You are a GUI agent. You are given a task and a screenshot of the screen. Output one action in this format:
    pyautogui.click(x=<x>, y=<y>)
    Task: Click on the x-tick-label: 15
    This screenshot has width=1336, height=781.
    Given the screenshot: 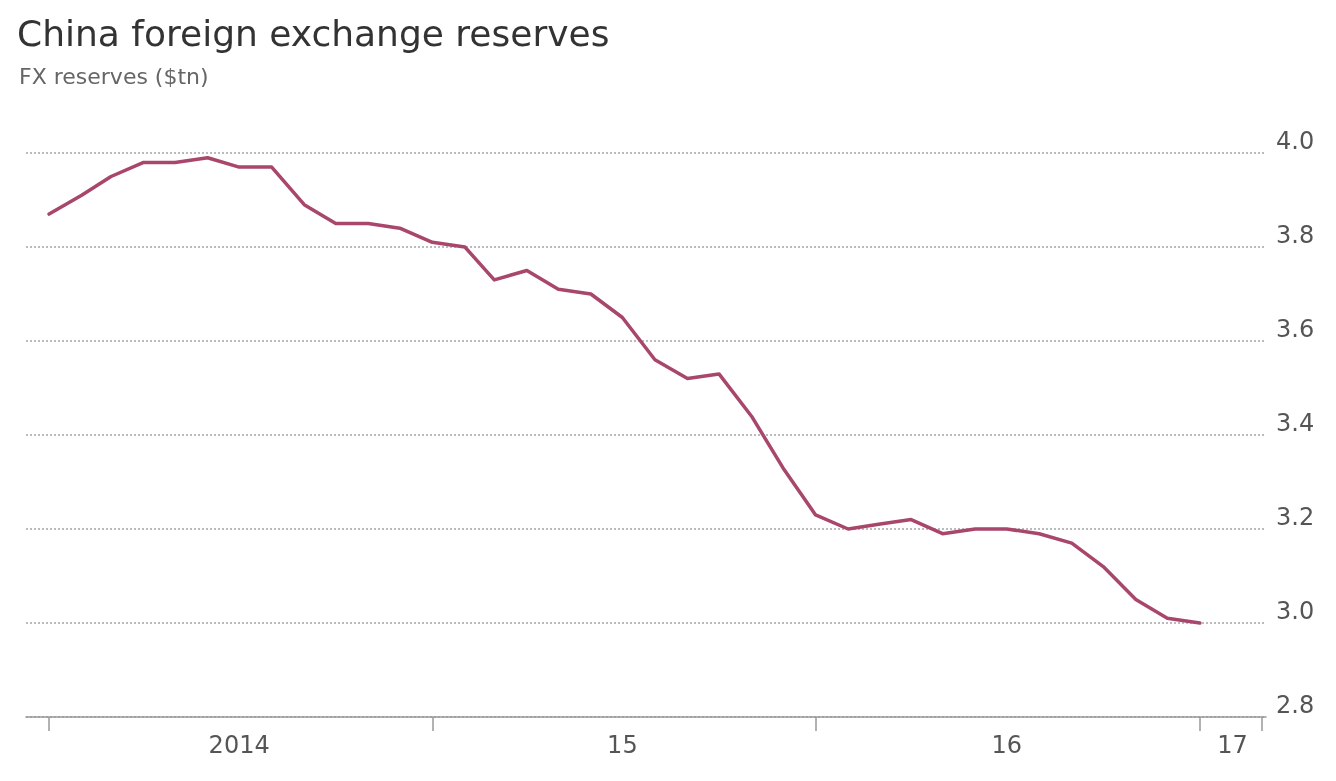 What is the action you would take?
    pyautogui.click(x=622, y=745)
    